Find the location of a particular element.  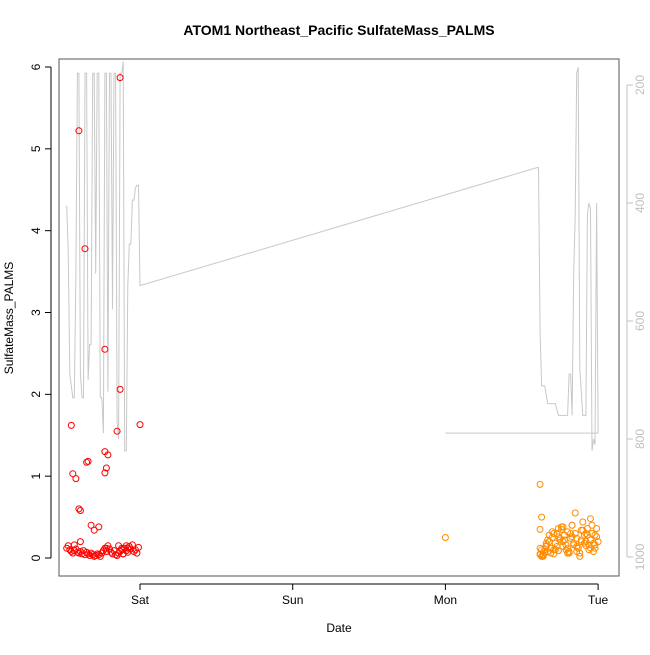

y-tick-label: 5 is located at coordinates (36, 148).